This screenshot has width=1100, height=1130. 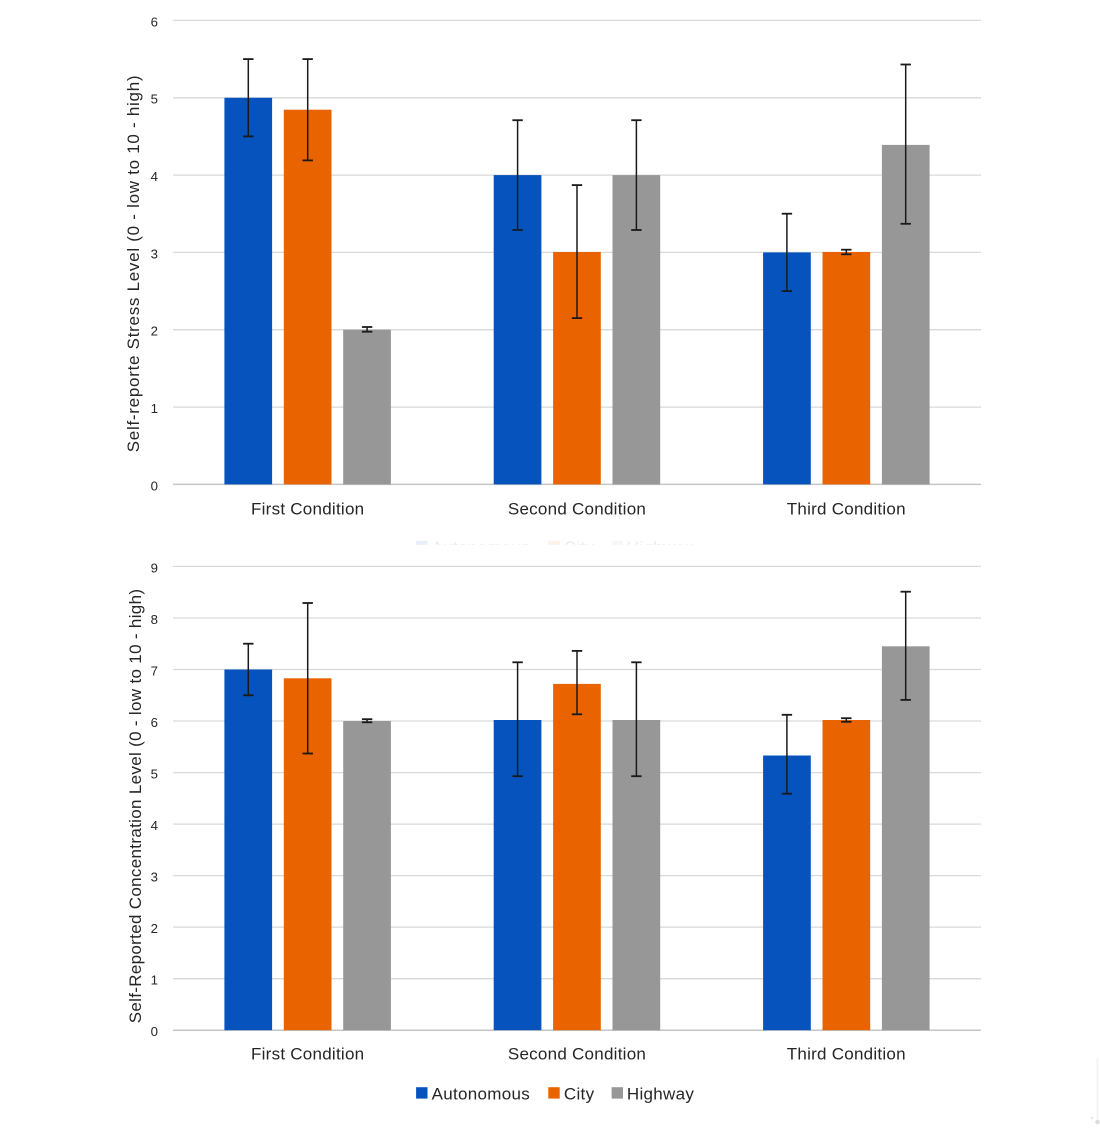 What do you see at coordinates (154, 567) in the screenshot?
I see `svg-text: 9` at bounding box center [154, 567].